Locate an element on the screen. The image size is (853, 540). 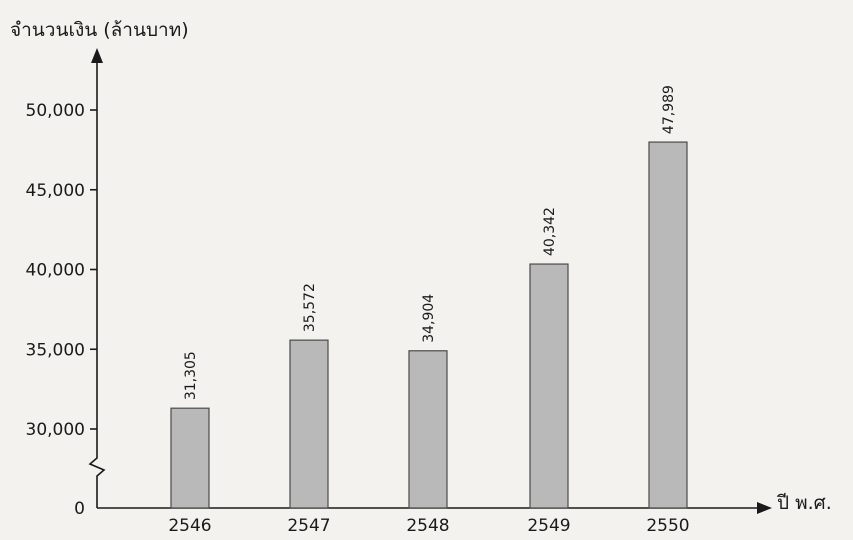
y-axis-title: จำนวนเงิน (ล้านบาท) is located at coordinates (99, 30).